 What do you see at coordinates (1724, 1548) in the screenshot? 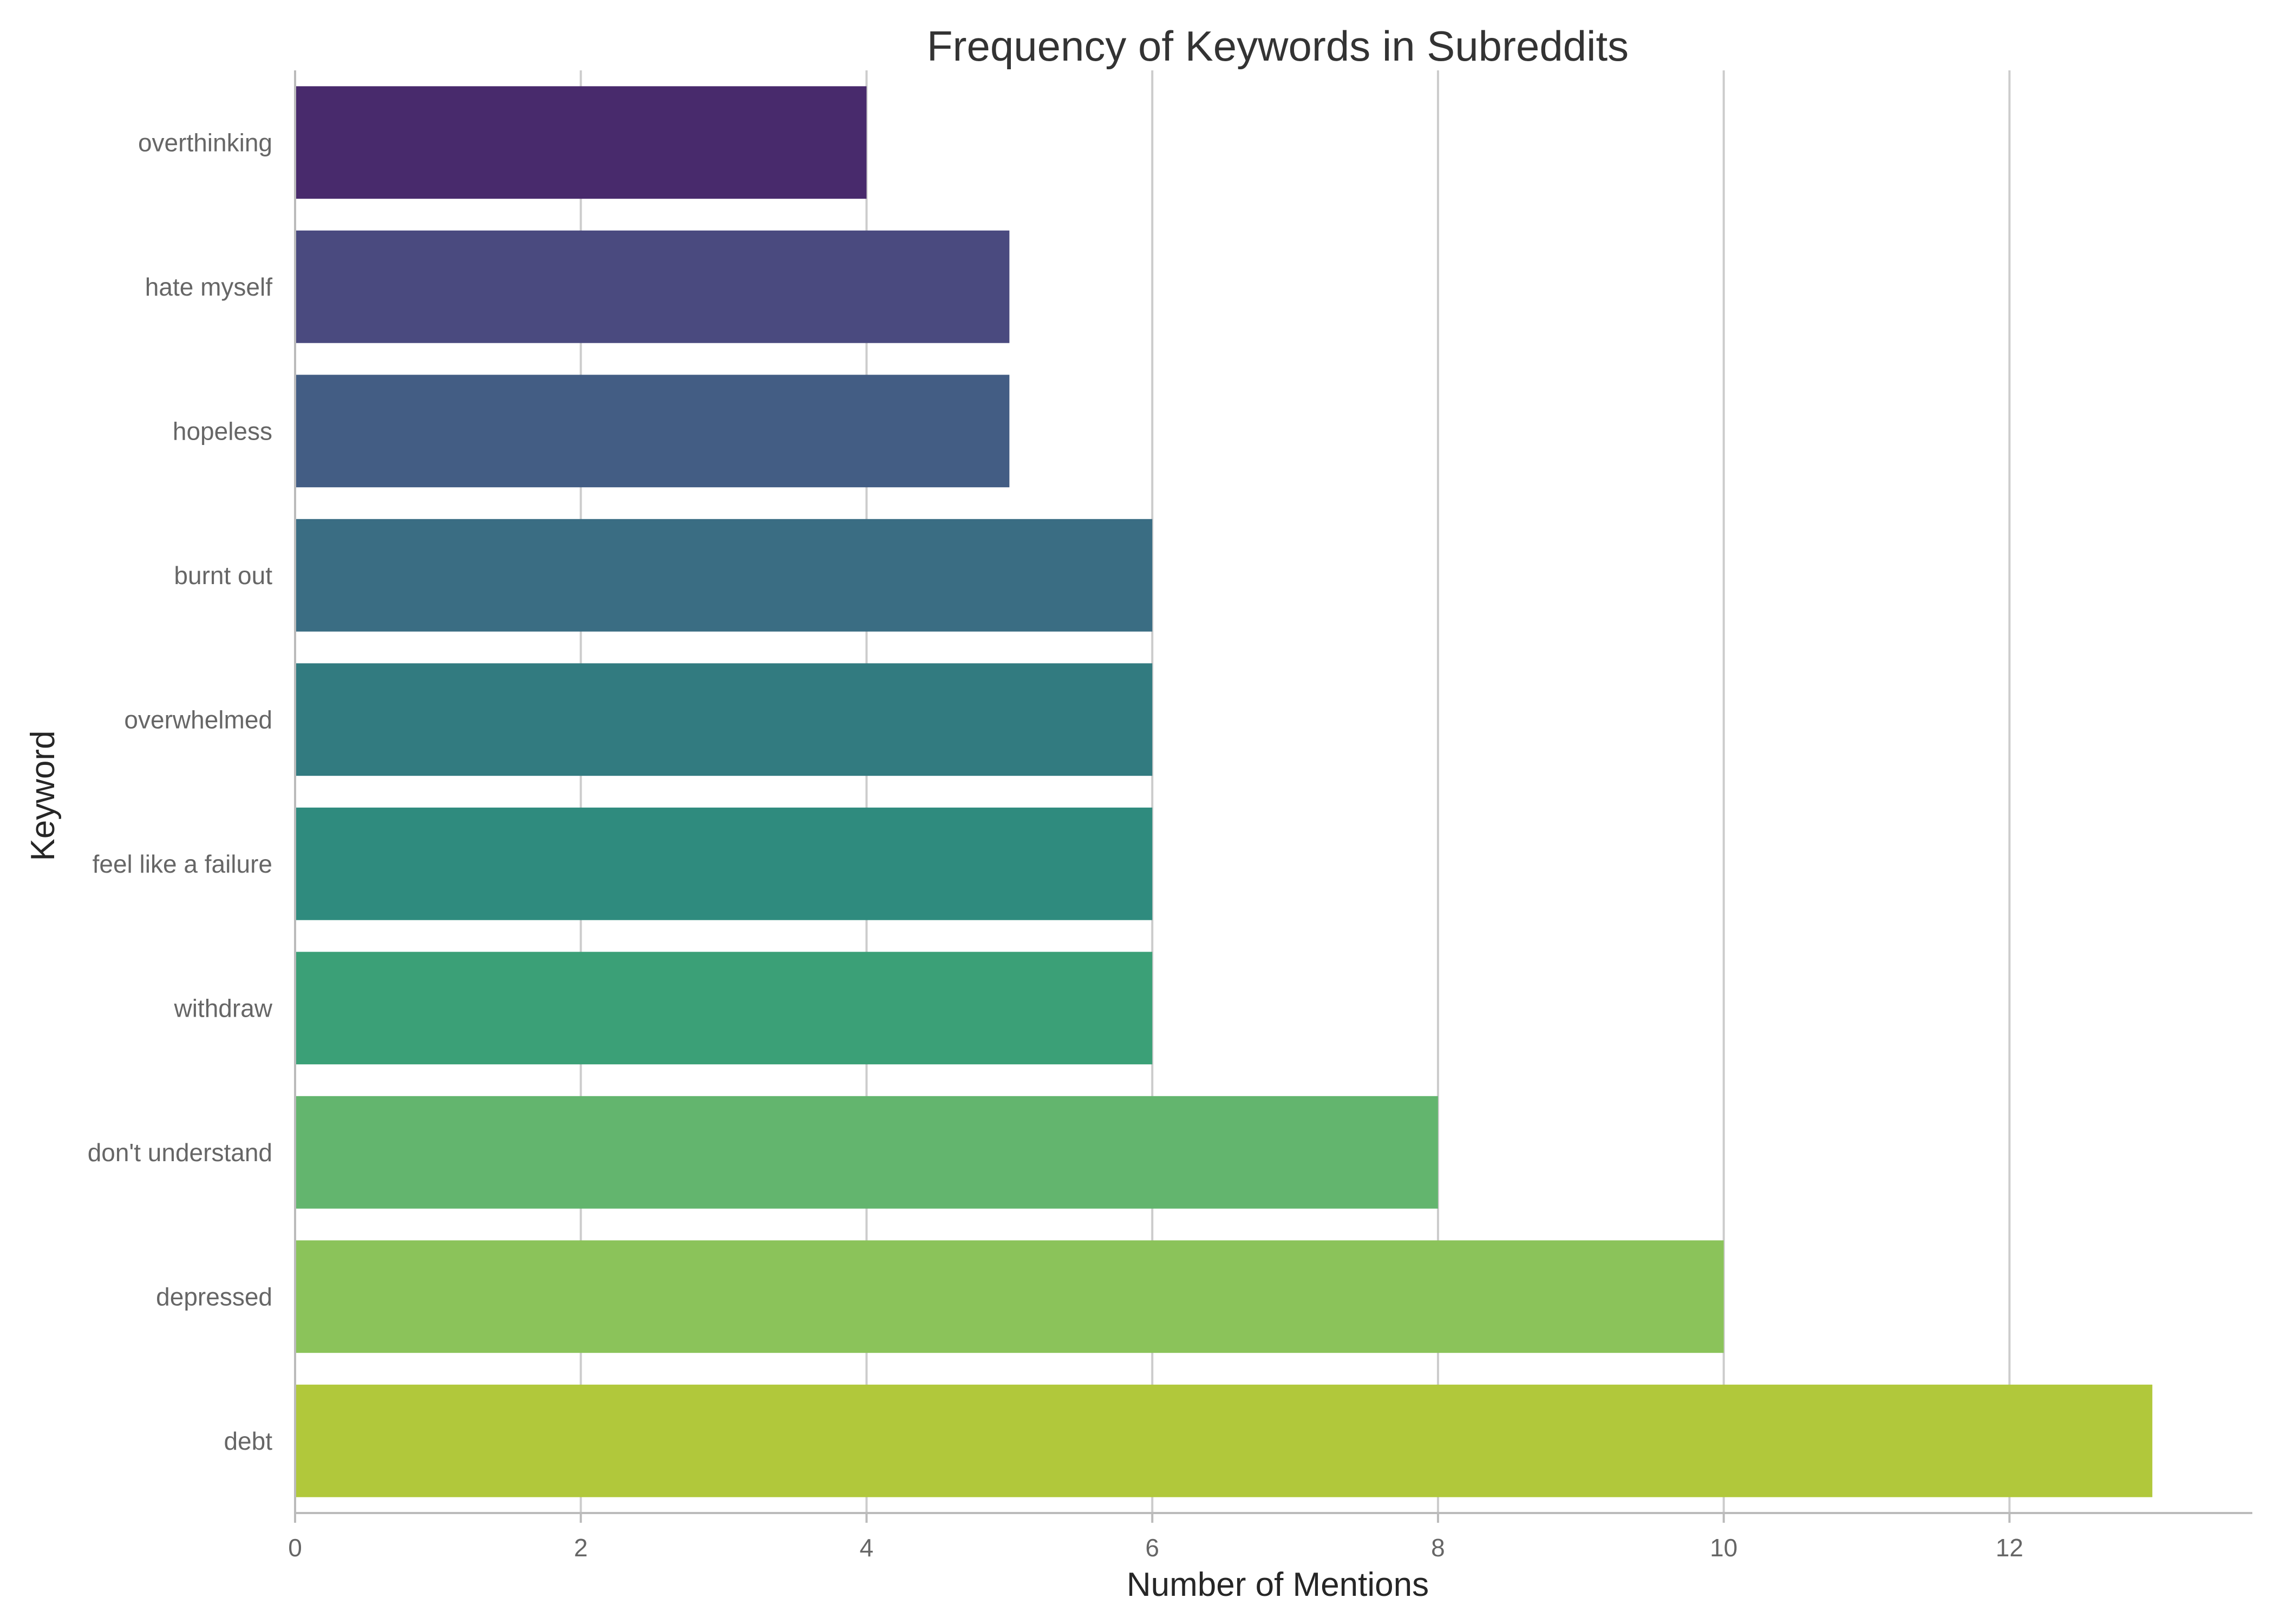
I see `x-tick-label: 10` at bounding box center [1724, 1548].